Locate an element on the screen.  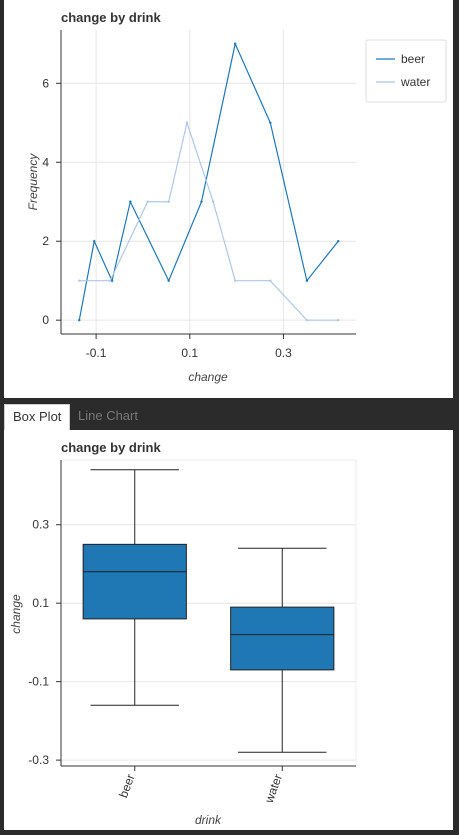
y-tick-label: 0 is located at coordinates (45, 320).